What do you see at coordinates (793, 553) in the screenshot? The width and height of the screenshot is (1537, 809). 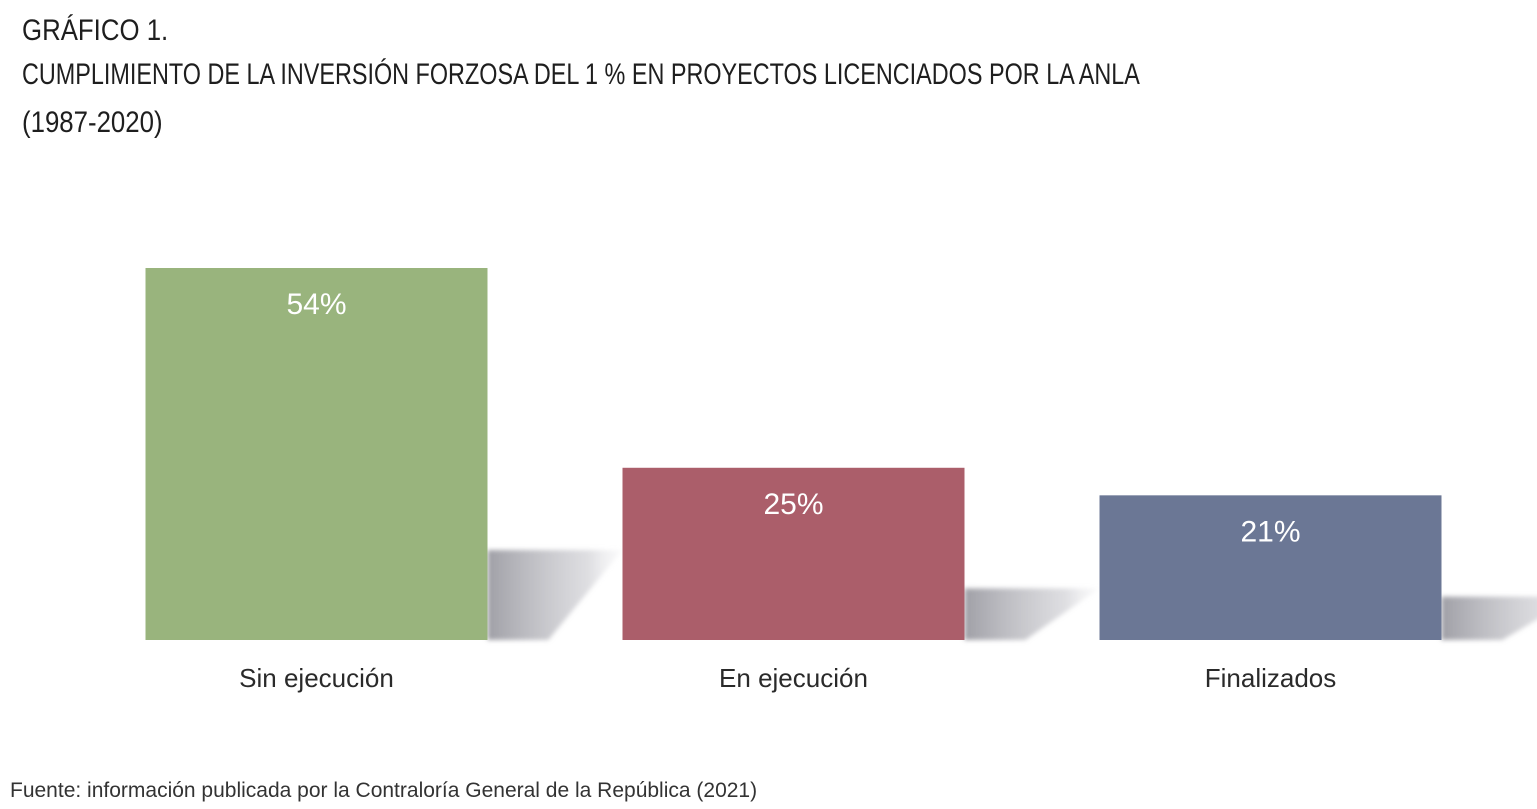 I see `bar-en-ejecucion` at bounding box center [793, 553].